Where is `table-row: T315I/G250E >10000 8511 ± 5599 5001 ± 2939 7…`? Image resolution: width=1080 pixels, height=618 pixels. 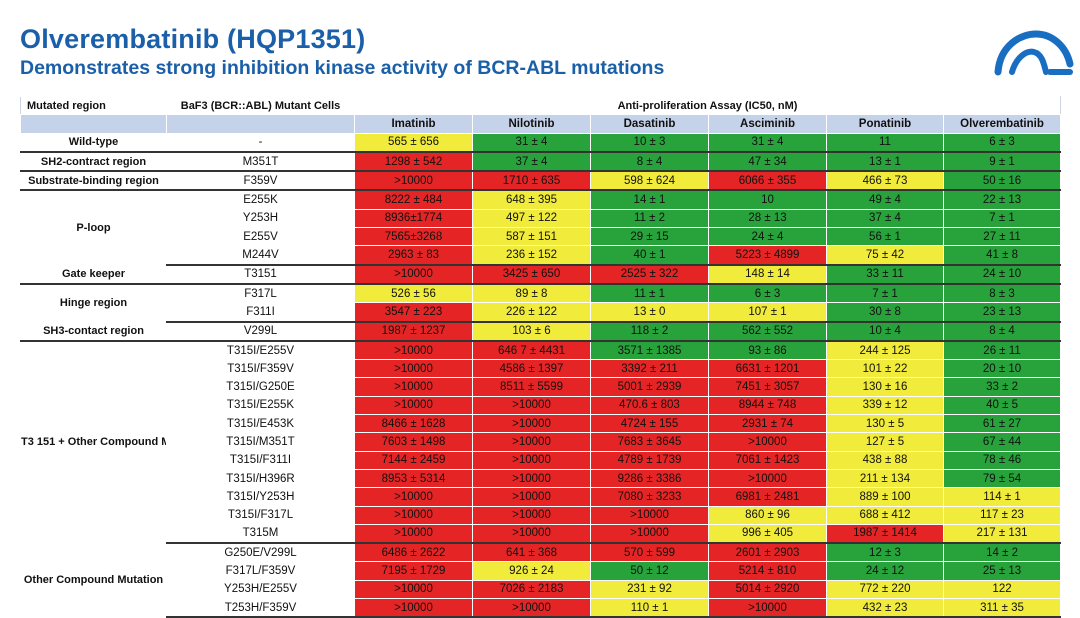 table-row: T315I/G250E >10000 8511 ± 5599 5001 ± 2939 7… is located at coordinates (541, 387).